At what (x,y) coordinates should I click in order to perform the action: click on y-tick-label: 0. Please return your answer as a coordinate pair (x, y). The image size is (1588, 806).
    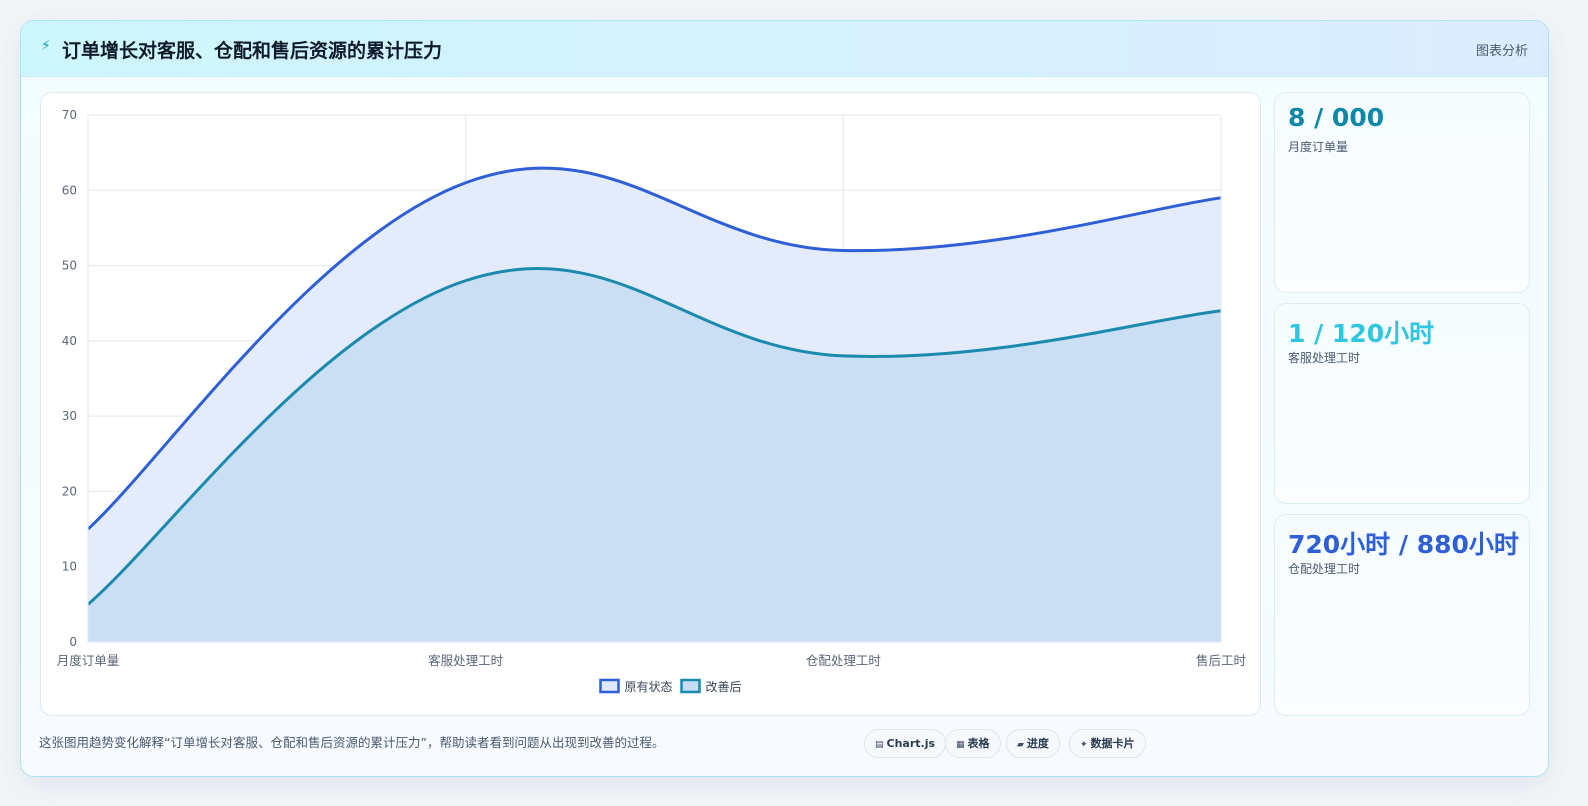
    Looking at the image, I should click on (73, 642).